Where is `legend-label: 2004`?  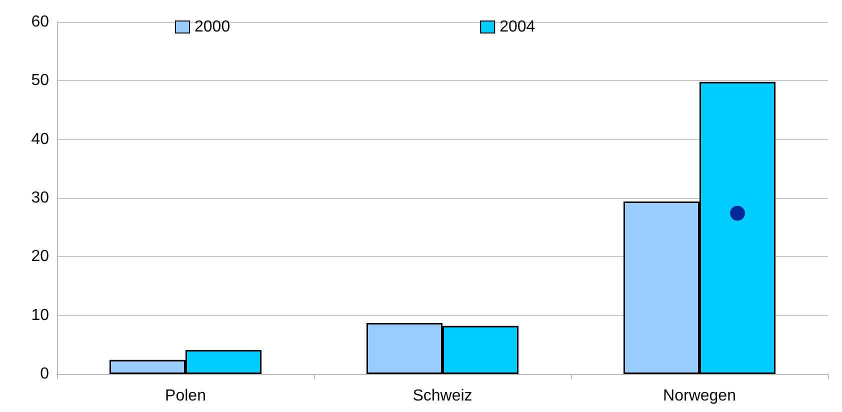
legend-label: 2004 is located at coordinates (518, 27).